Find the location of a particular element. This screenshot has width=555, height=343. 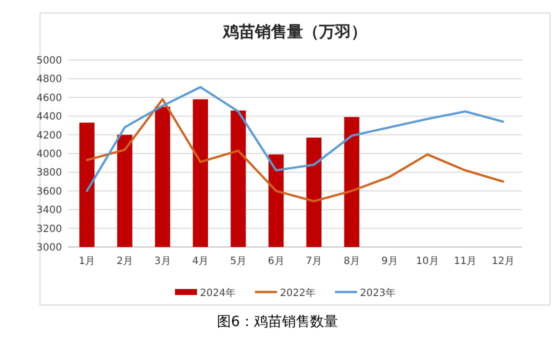

x-tick-label: 1月 is located at coordinates (87, 261).